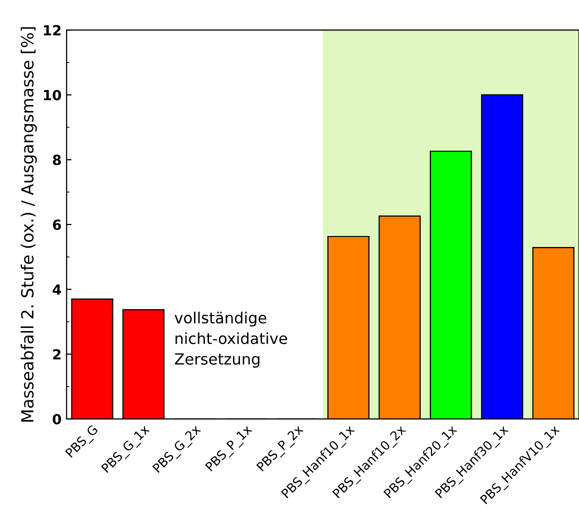 The width and height of the screenshot is (579, 527). Describe the element at coordinates (57, 354) in the screenshot. I see `y-tick-label: 2` at that location.